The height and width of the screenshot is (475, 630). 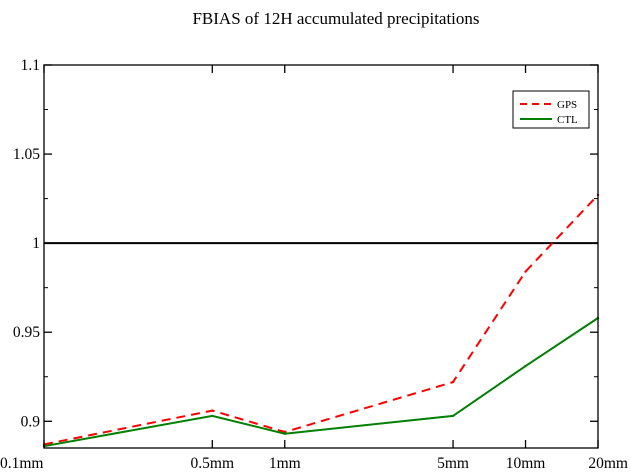 I want to click on x-tick-label: 1mm, so click(x=285, y=463).